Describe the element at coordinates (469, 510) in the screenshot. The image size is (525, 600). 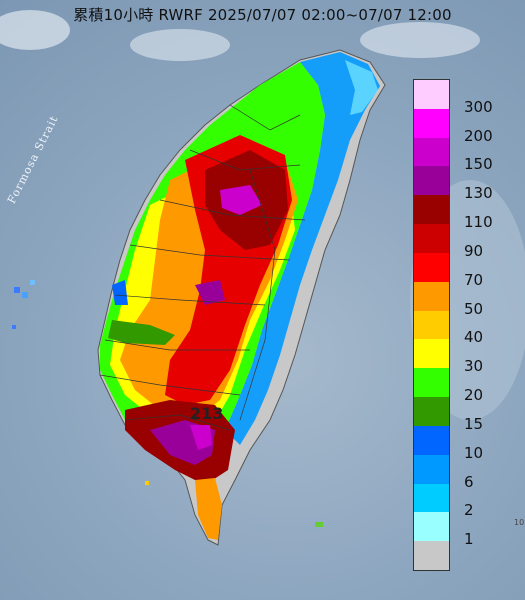
I see `legend-level-label: 2` at that location.